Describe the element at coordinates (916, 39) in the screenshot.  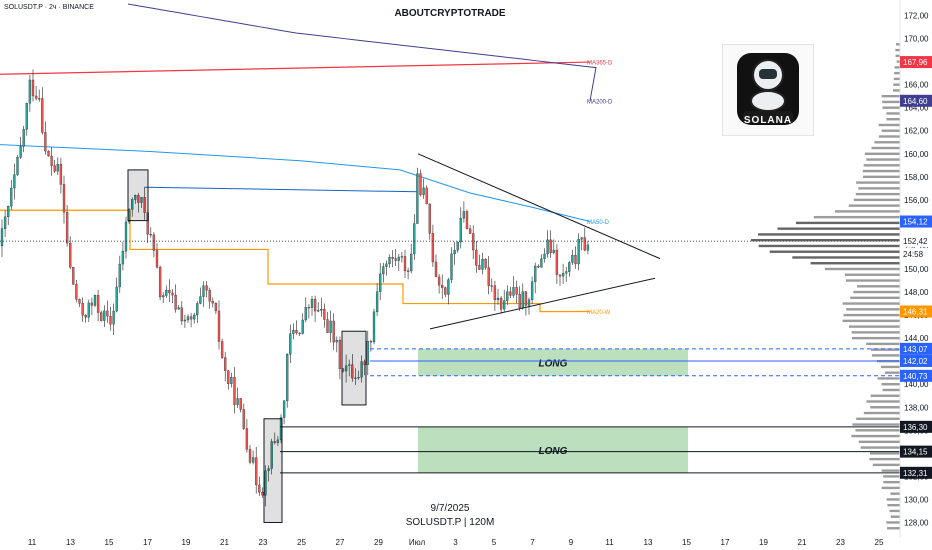
I see `y-tick-label: 170,00` at that location.